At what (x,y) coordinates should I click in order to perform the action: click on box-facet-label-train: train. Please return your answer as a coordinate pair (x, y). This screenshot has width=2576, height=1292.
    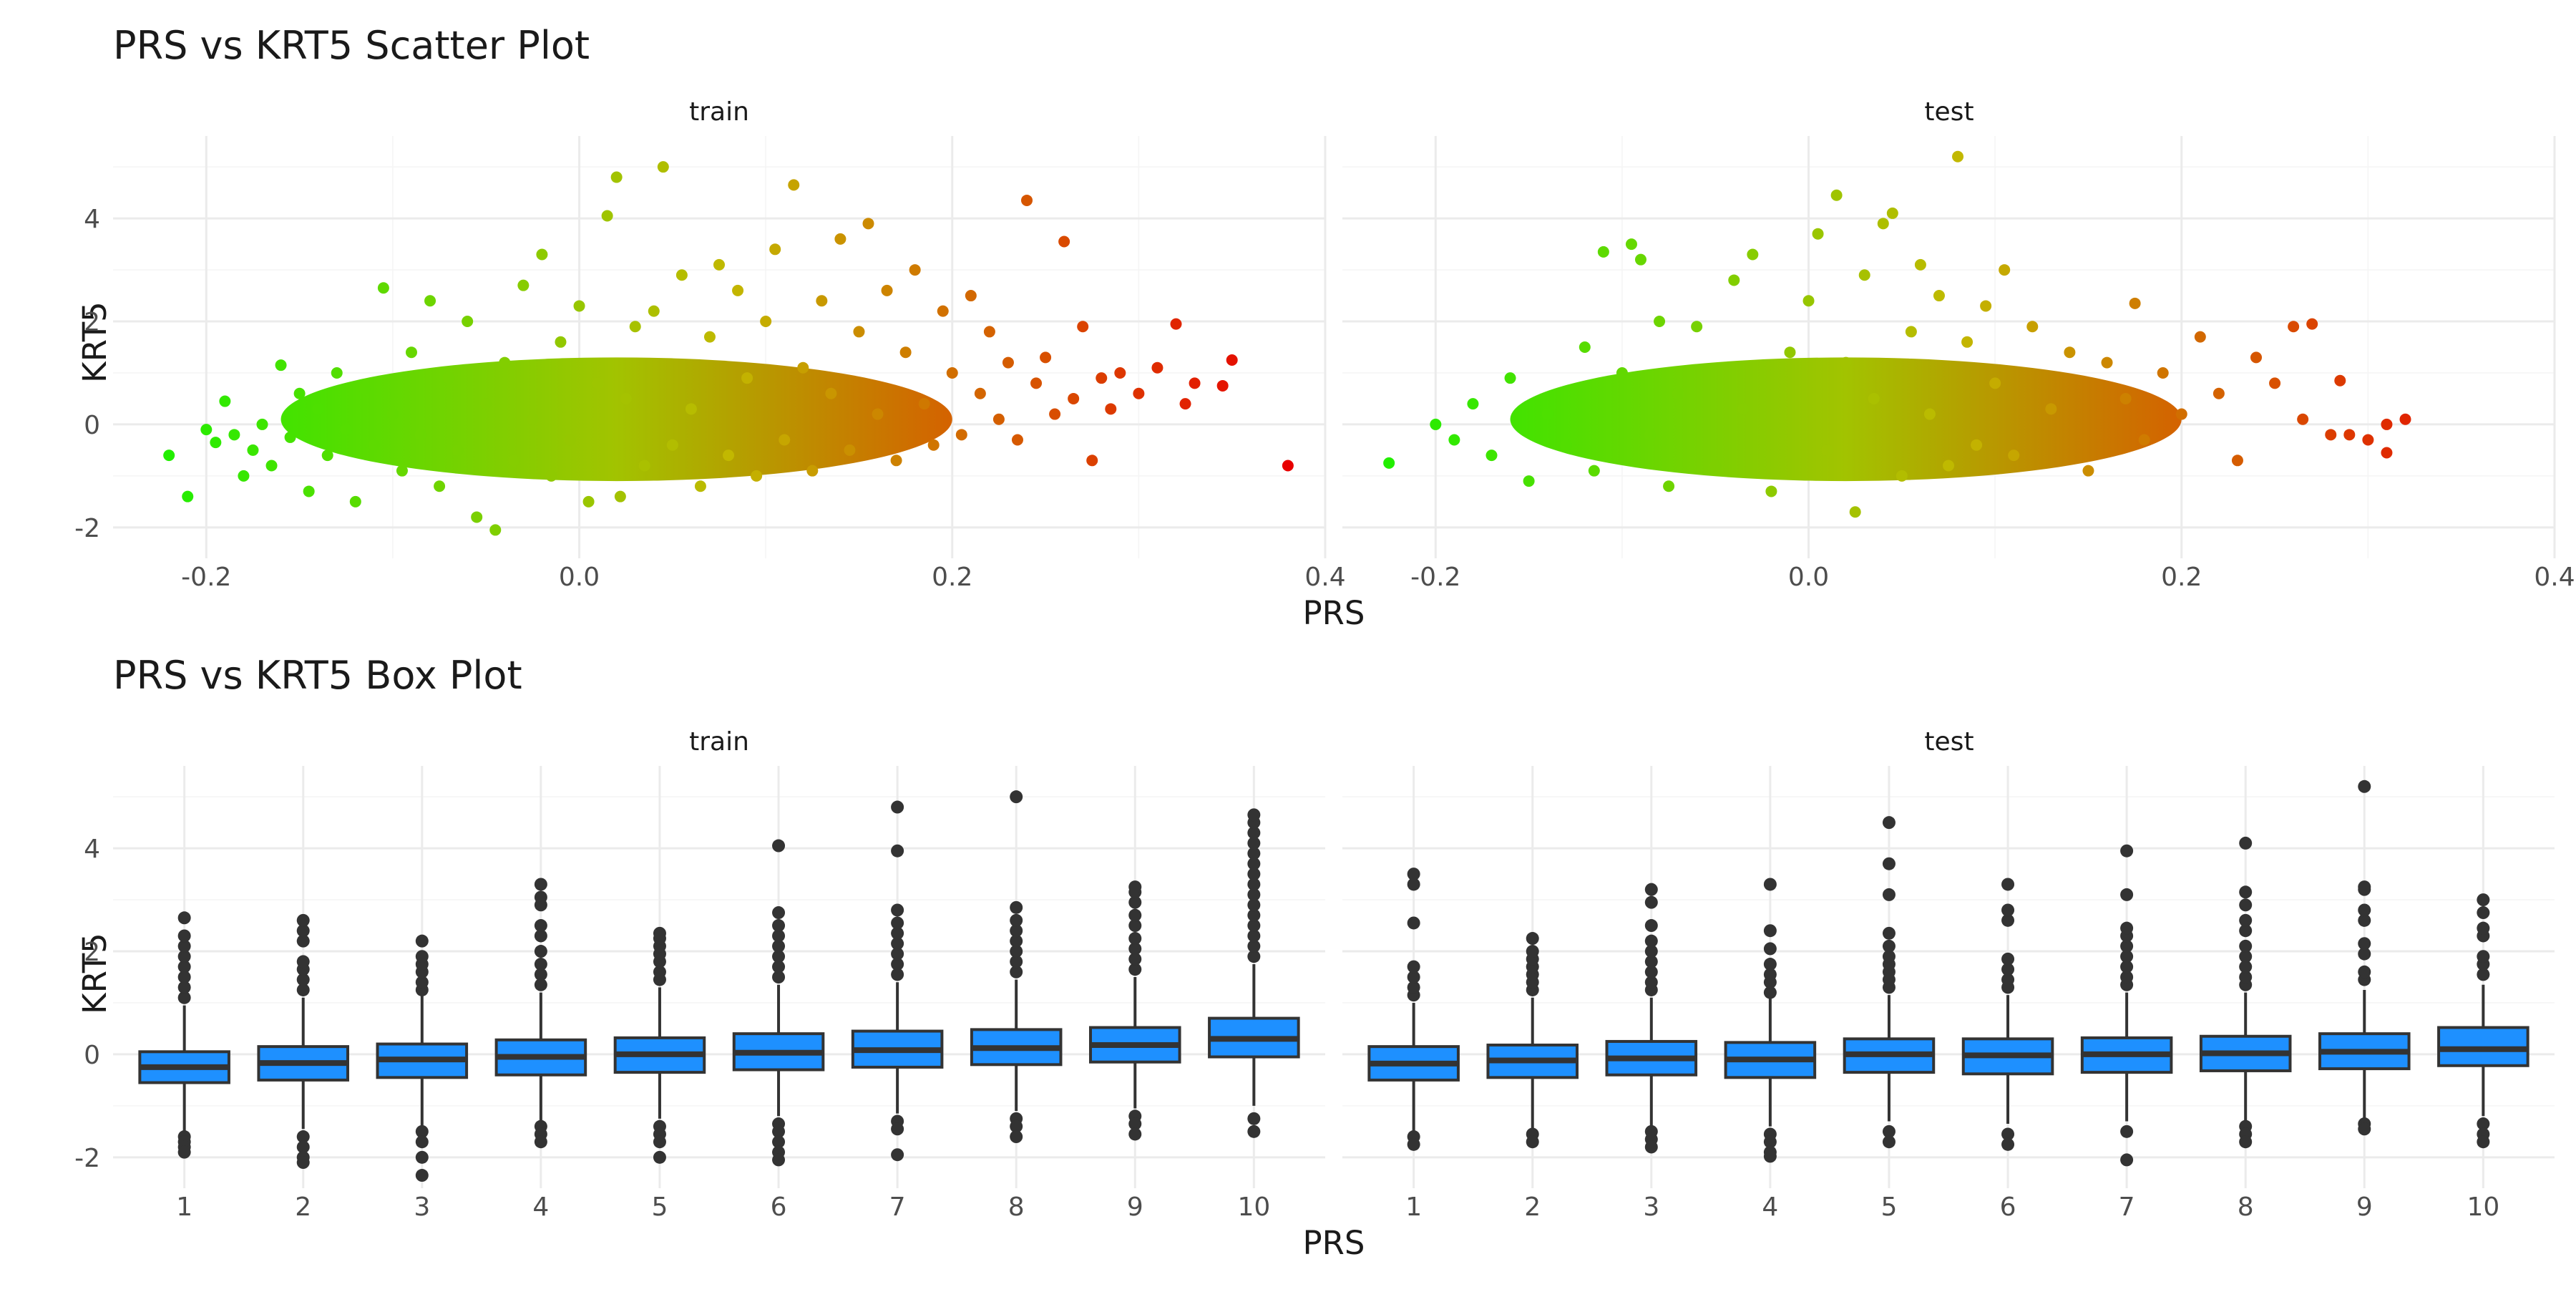
    Looking at the image, I should click on (719, 742).